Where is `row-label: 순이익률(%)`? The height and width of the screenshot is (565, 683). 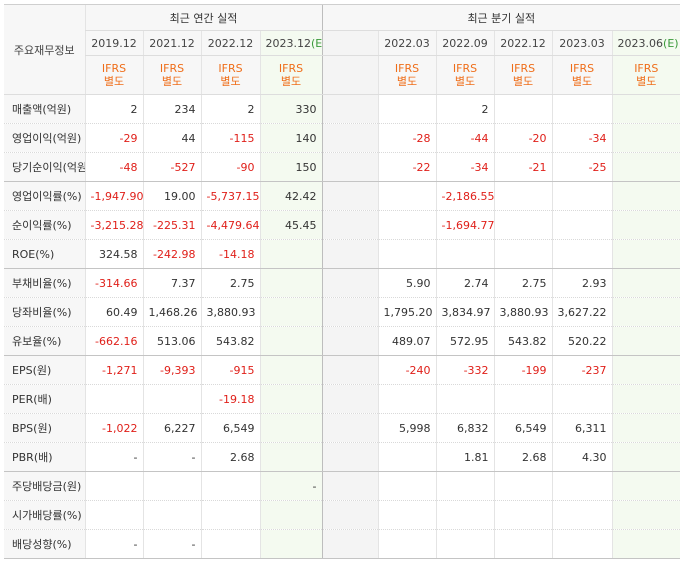
row-label: 순이익률(%) is located at coordinates (44, 225).